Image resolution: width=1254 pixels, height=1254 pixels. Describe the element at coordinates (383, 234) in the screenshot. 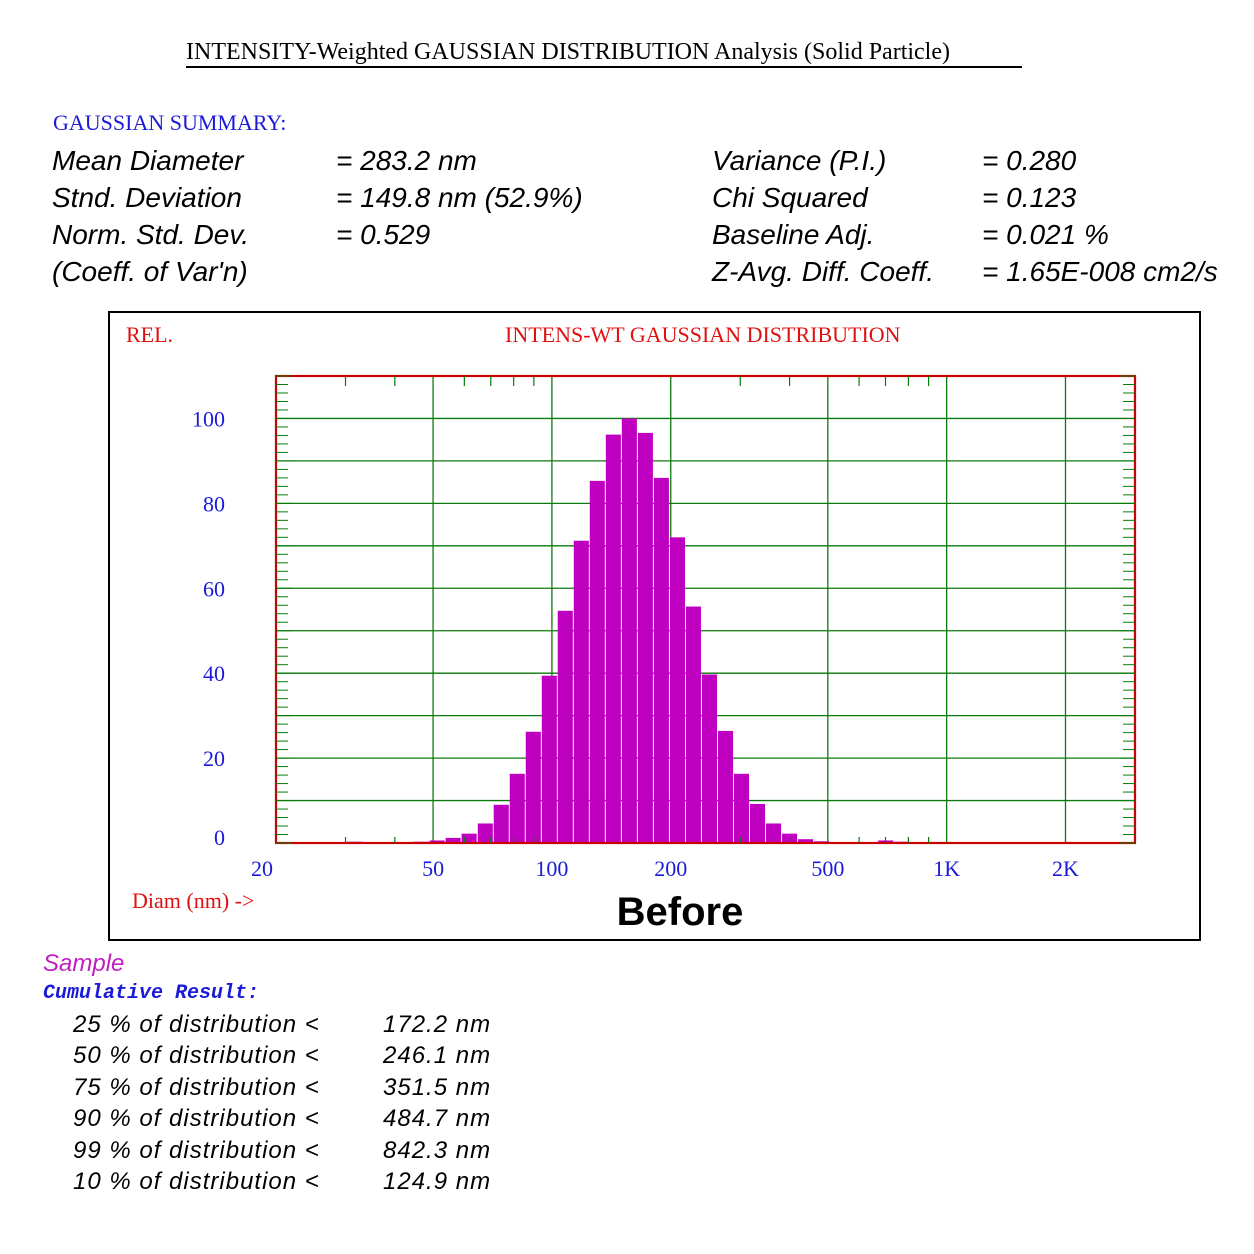

I see `norm-std-dev-value: = 0.529` at that location.